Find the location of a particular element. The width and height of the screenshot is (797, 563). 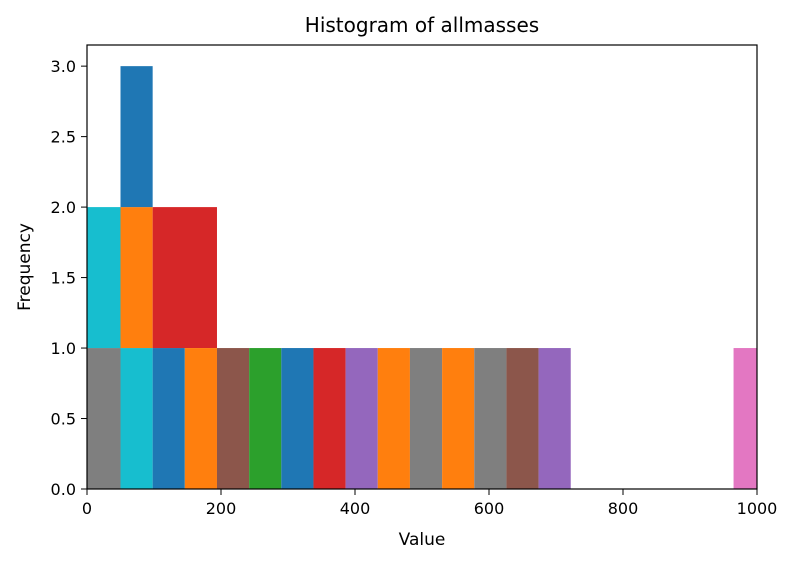

y-axis-label: Frequency is located at coordinates (25, 267).